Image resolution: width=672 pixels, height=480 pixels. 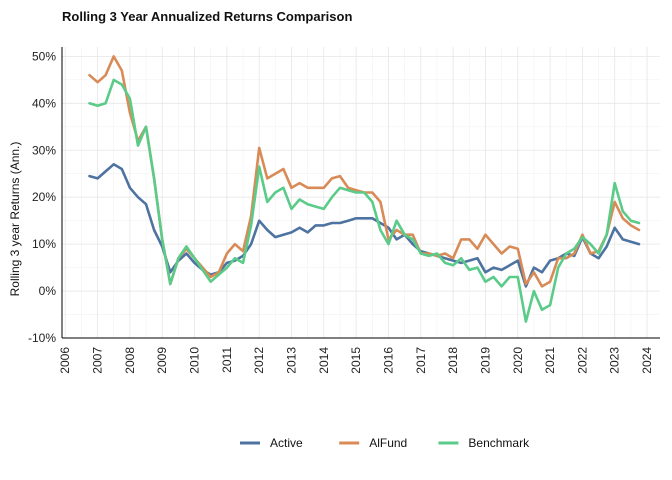 I want to click on x-tick-label: 2007, so click(x=98, y=360).